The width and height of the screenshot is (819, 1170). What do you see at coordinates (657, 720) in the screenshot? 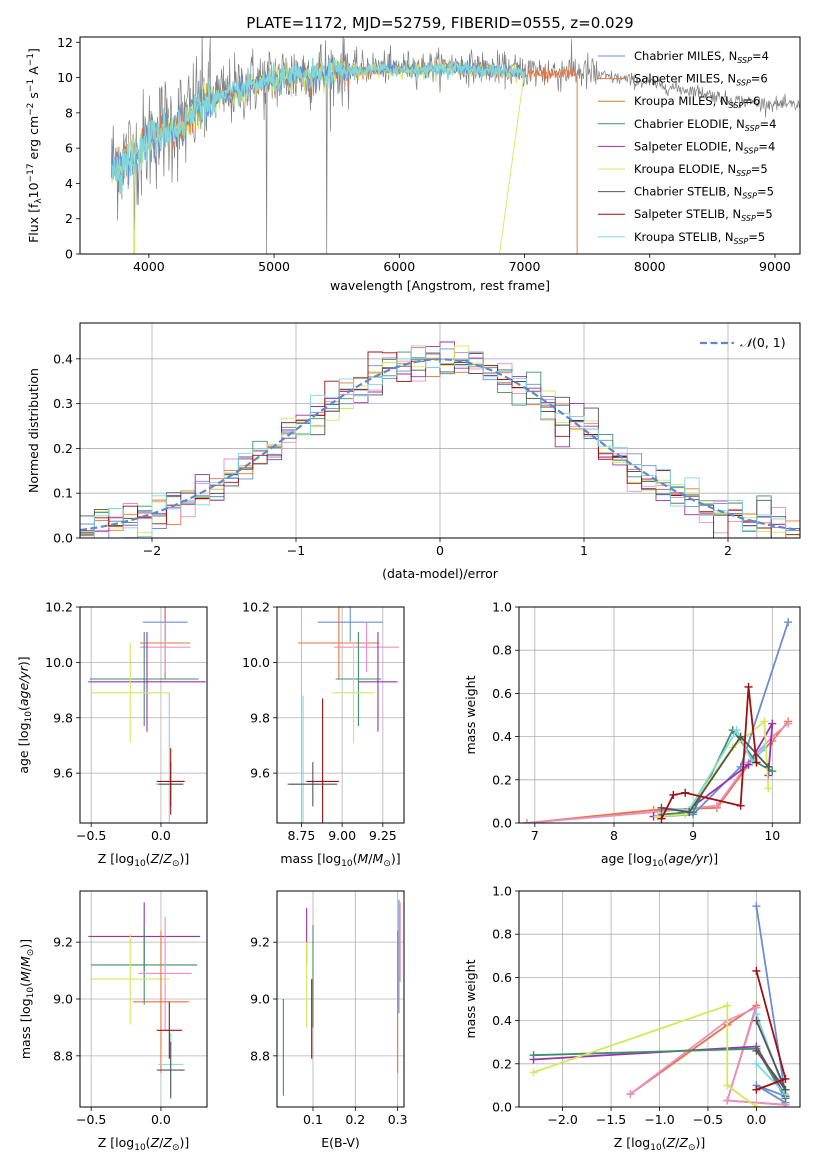
I see `line-plot` at bounding box center [657, 720].